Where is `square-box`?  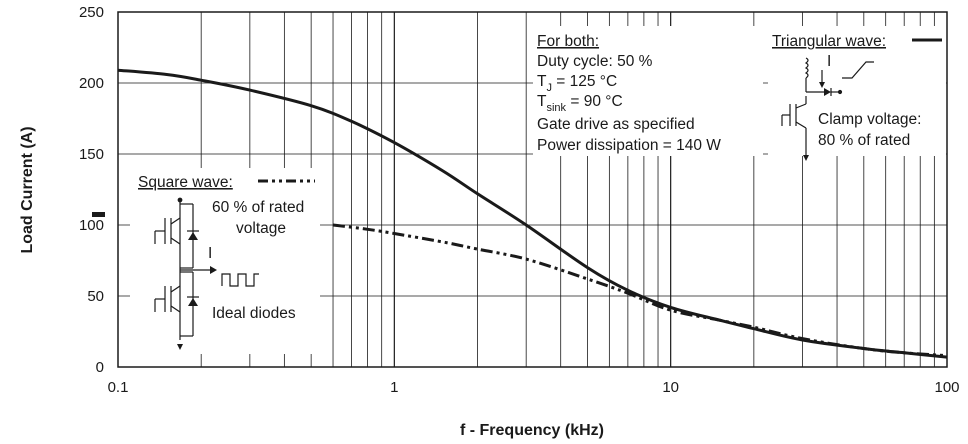
square-box is located at coordinates (225, 261).